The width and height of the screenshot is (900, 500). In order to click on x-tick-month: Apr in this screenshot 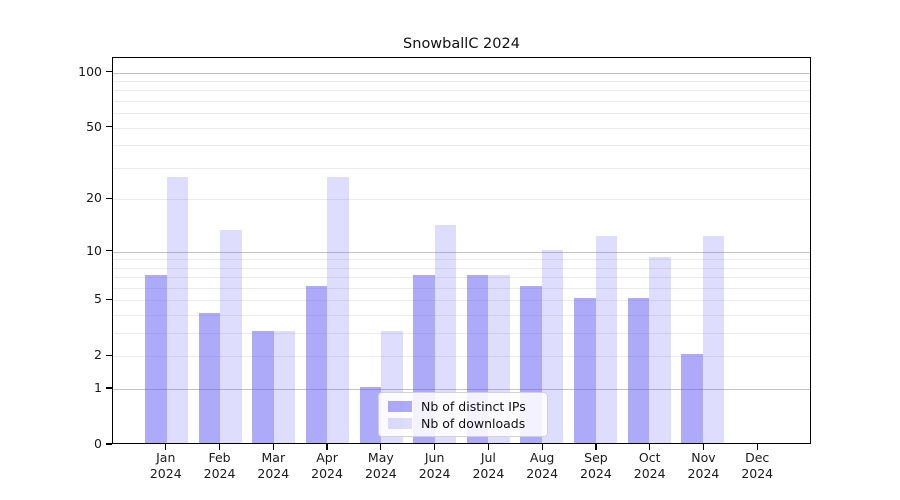, I will do `click(327, 457)`.